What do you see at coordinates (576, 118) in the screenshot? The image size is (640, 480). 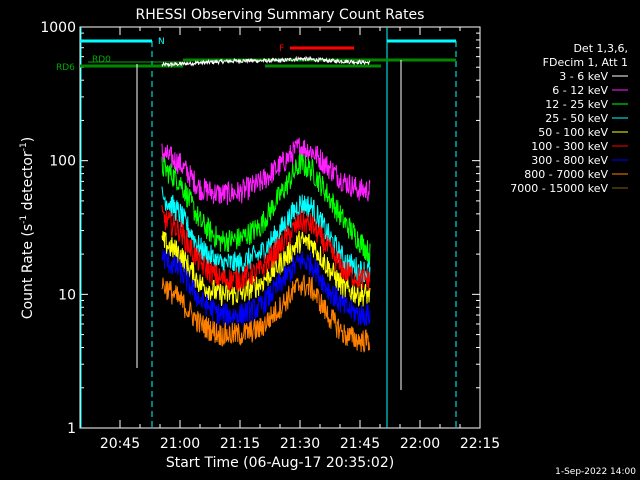 I see `legend-entry-label: 25 - 50 keV` at bounding box center [576, 118].